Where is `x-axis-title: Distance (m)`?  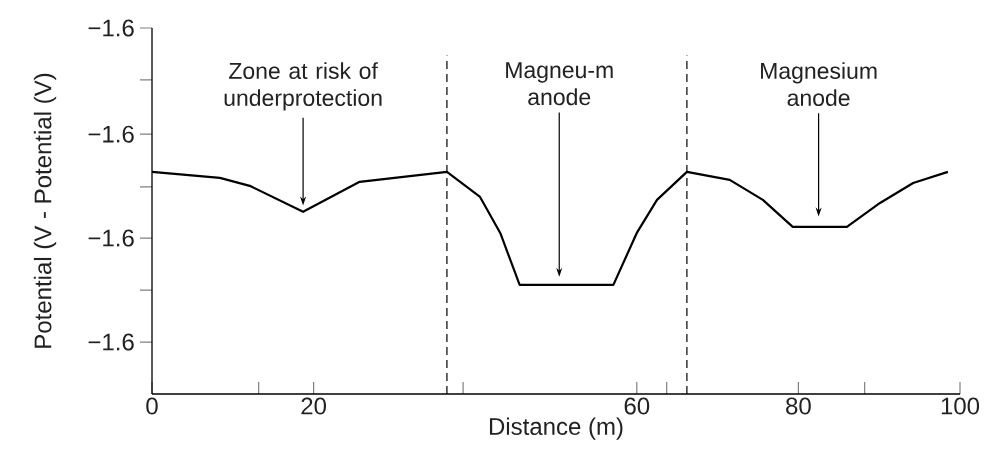
x-axis-title: Distance (m) is located at coordinates (556, 428).